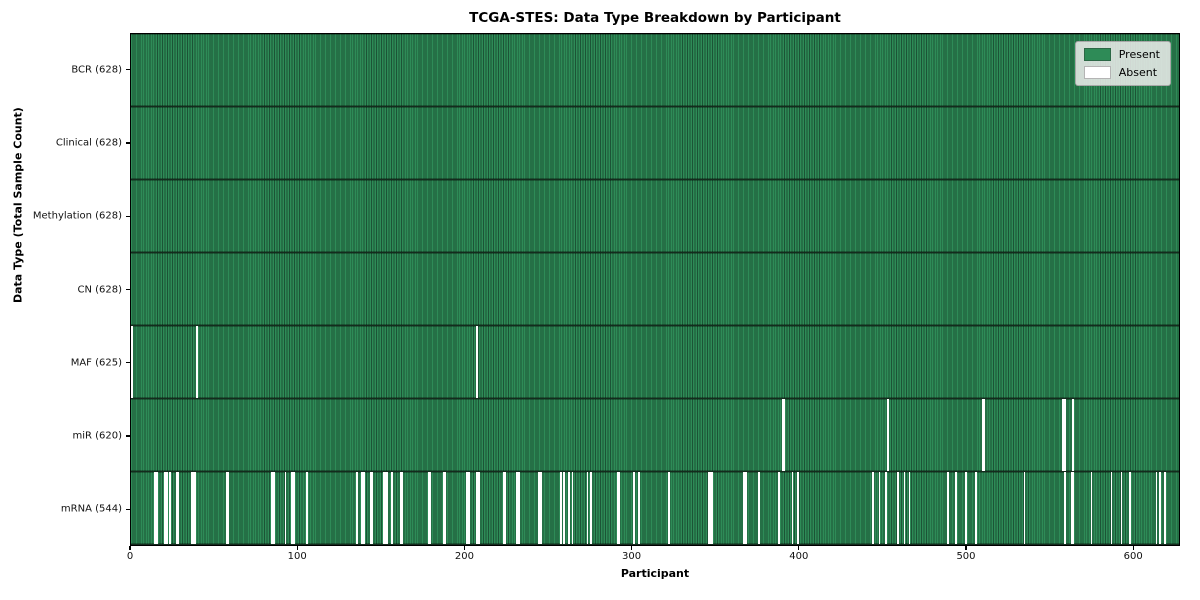 This screenshot has height=600, width=1200. I want to click on x-tick-label: 400, so click(799, 556).